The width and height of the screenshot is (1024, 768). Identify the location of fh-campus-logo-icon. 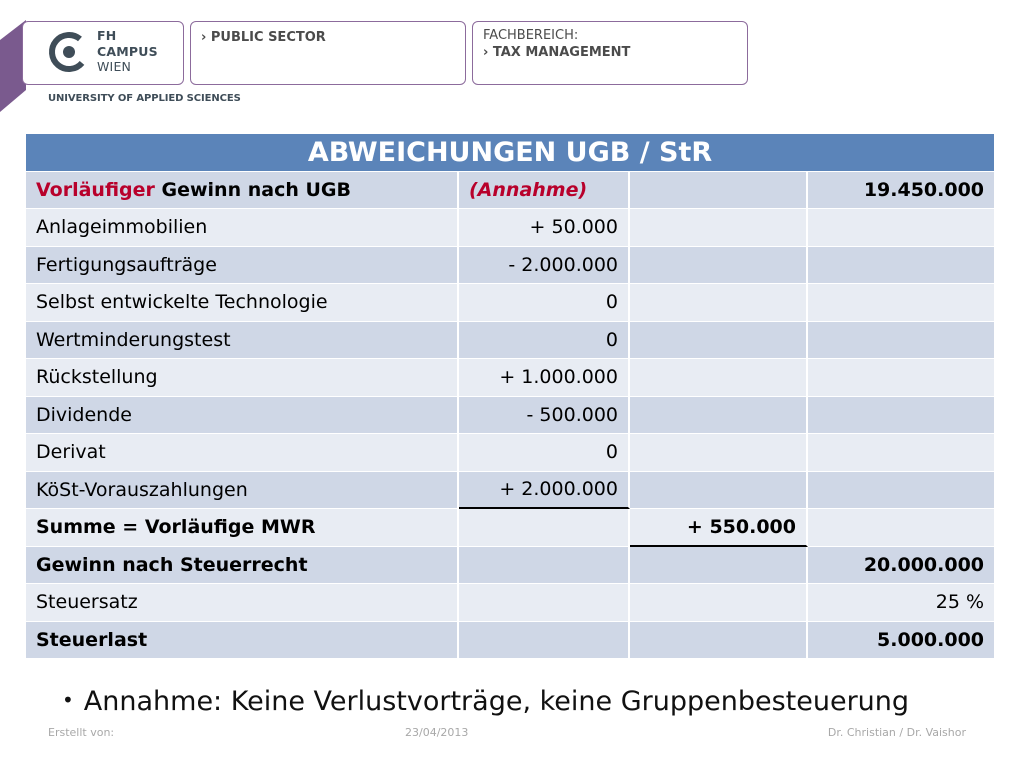
(69, 52).